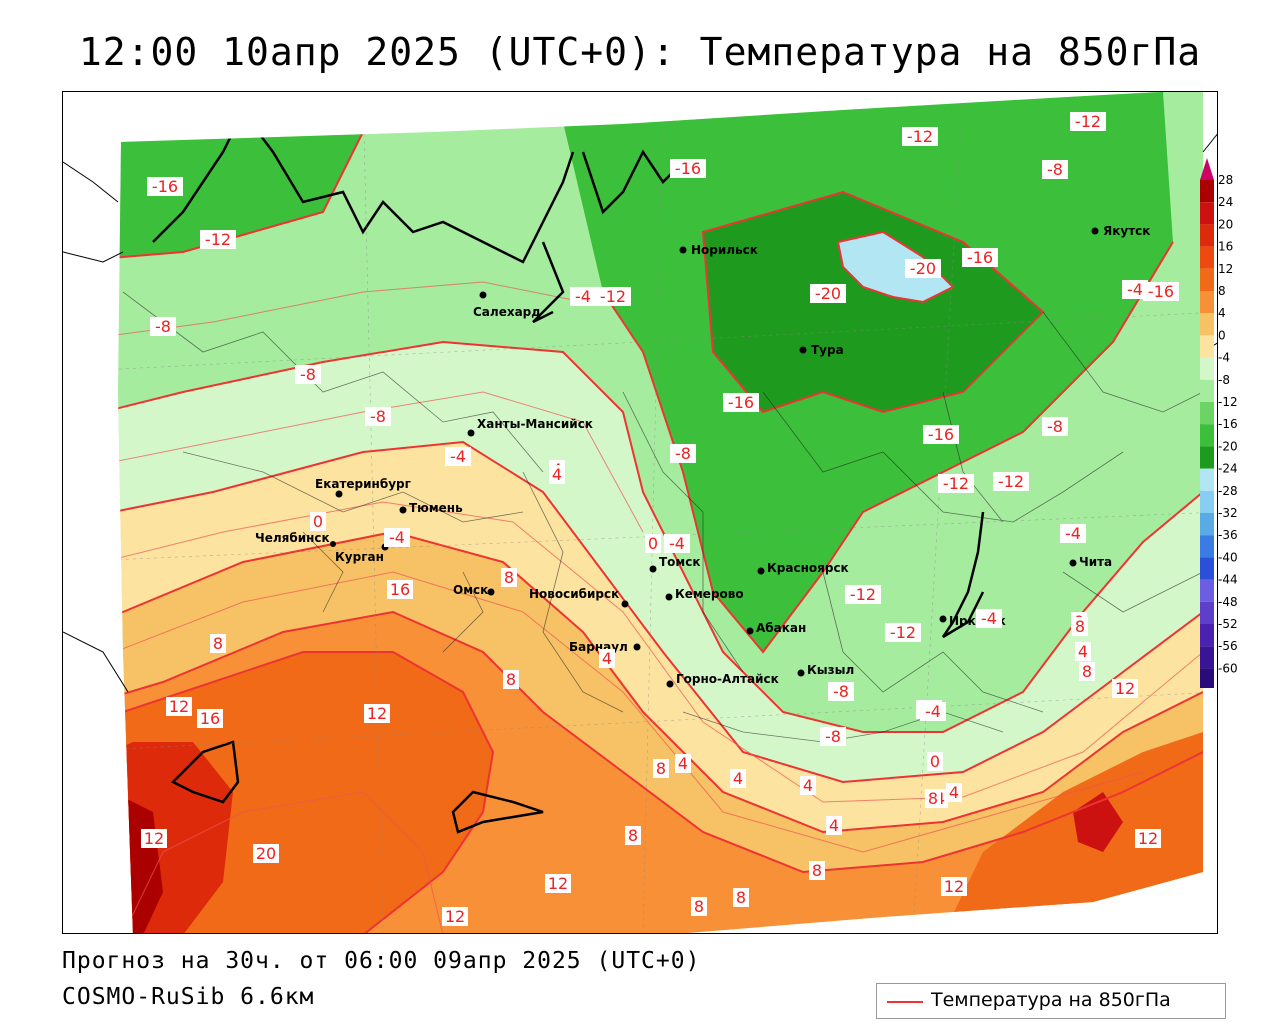  Describe the element at coordinates (1224, 380) in the screenshot. I see `scale-tick-label: -8` at that location.